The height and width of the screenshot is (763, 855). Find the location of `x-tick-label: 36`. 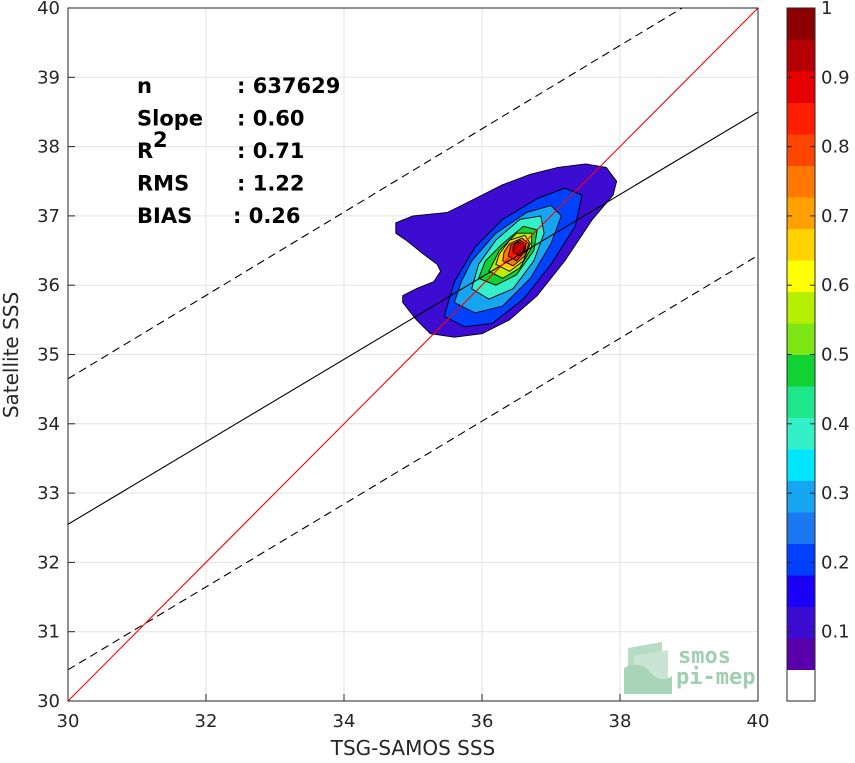

x-tick-label: 36 is located at coordinates (482, 721).